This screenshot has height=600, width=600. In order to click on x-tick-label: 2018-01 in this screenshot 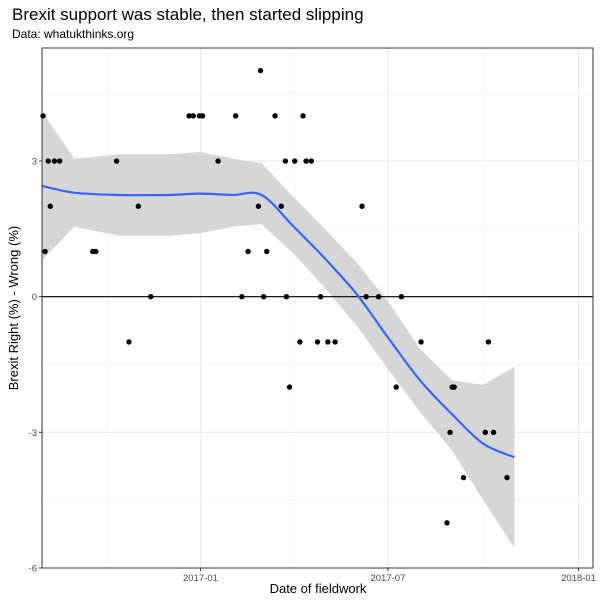, I will do `click(578, 578)`.